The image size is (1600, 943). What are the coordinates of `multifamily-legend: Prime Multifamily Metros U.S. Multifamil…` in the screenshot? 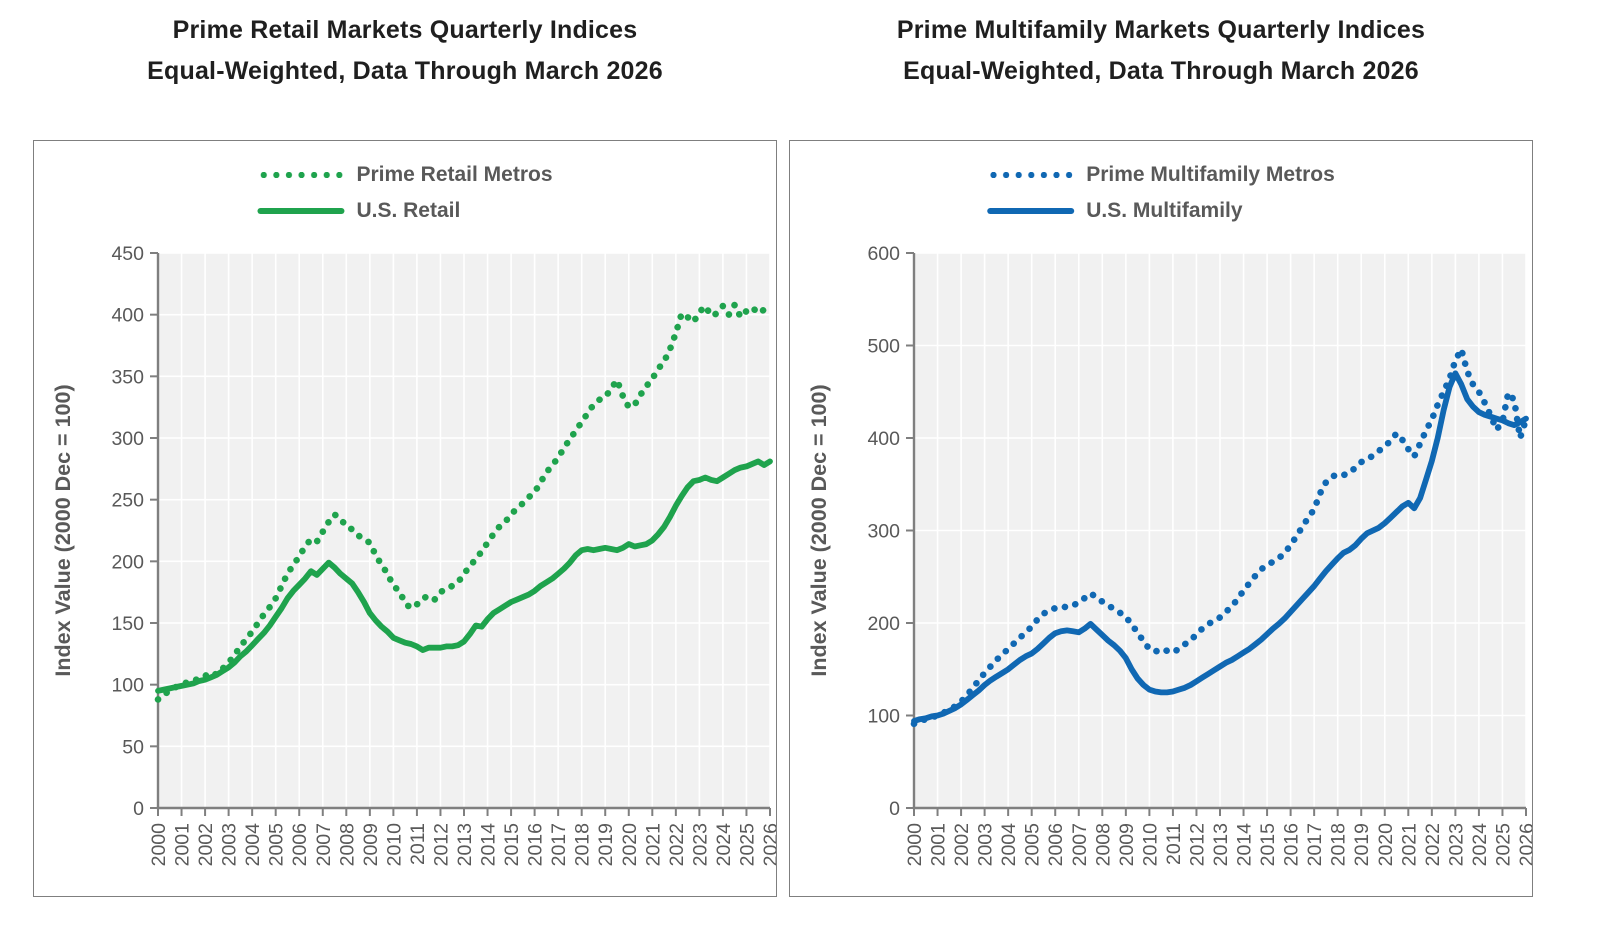 It's located at (1161, 193).